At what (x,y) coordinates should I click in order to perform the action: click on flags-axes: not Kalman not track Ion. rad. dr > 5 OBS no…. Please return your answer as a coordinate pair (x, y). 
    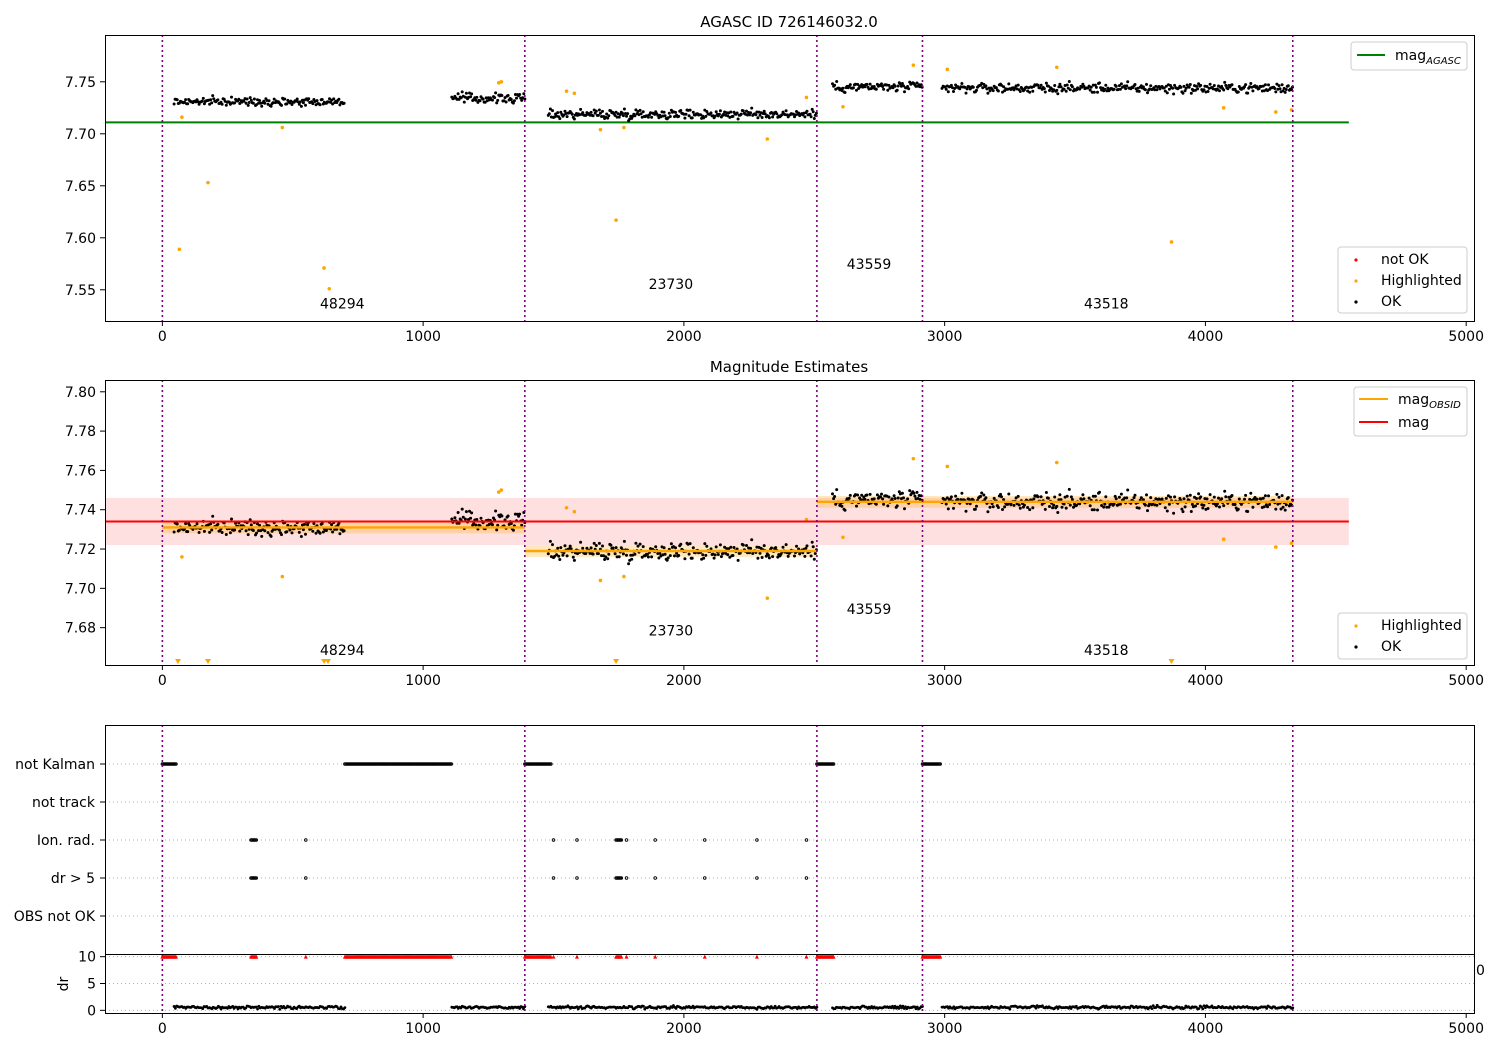
    Looking at the image, I should click on (59, 841).